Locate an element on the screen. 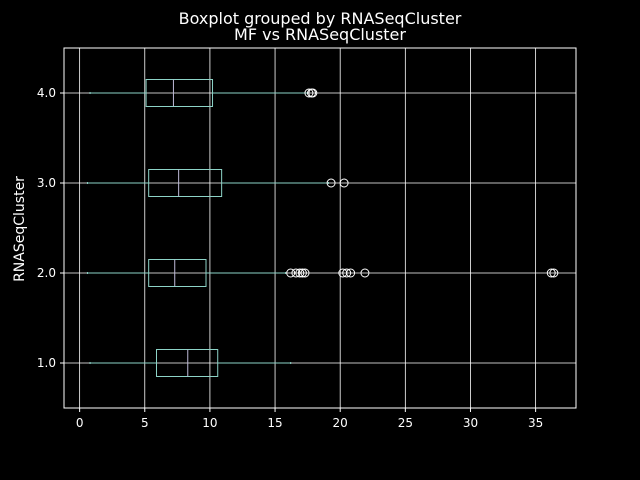 Image resolution: width=640 pixels, height=480 pixels. x-tick-label: 20 is located at coordinates (340, 423).